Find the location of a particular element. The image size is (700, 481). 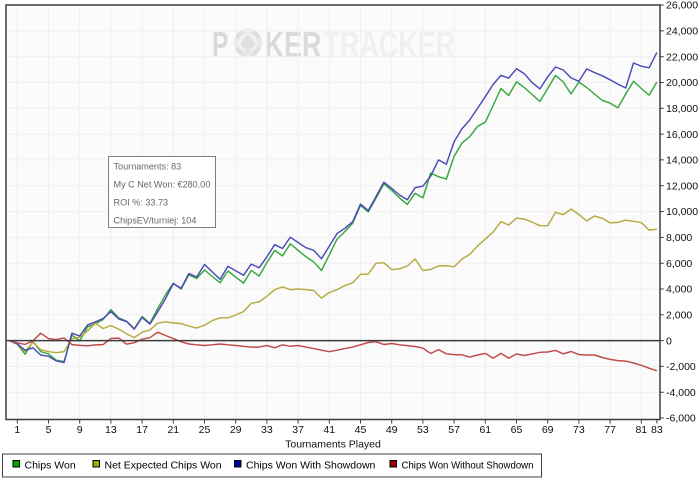

svg-text: 6,000 is located at coordinates (679, 264).